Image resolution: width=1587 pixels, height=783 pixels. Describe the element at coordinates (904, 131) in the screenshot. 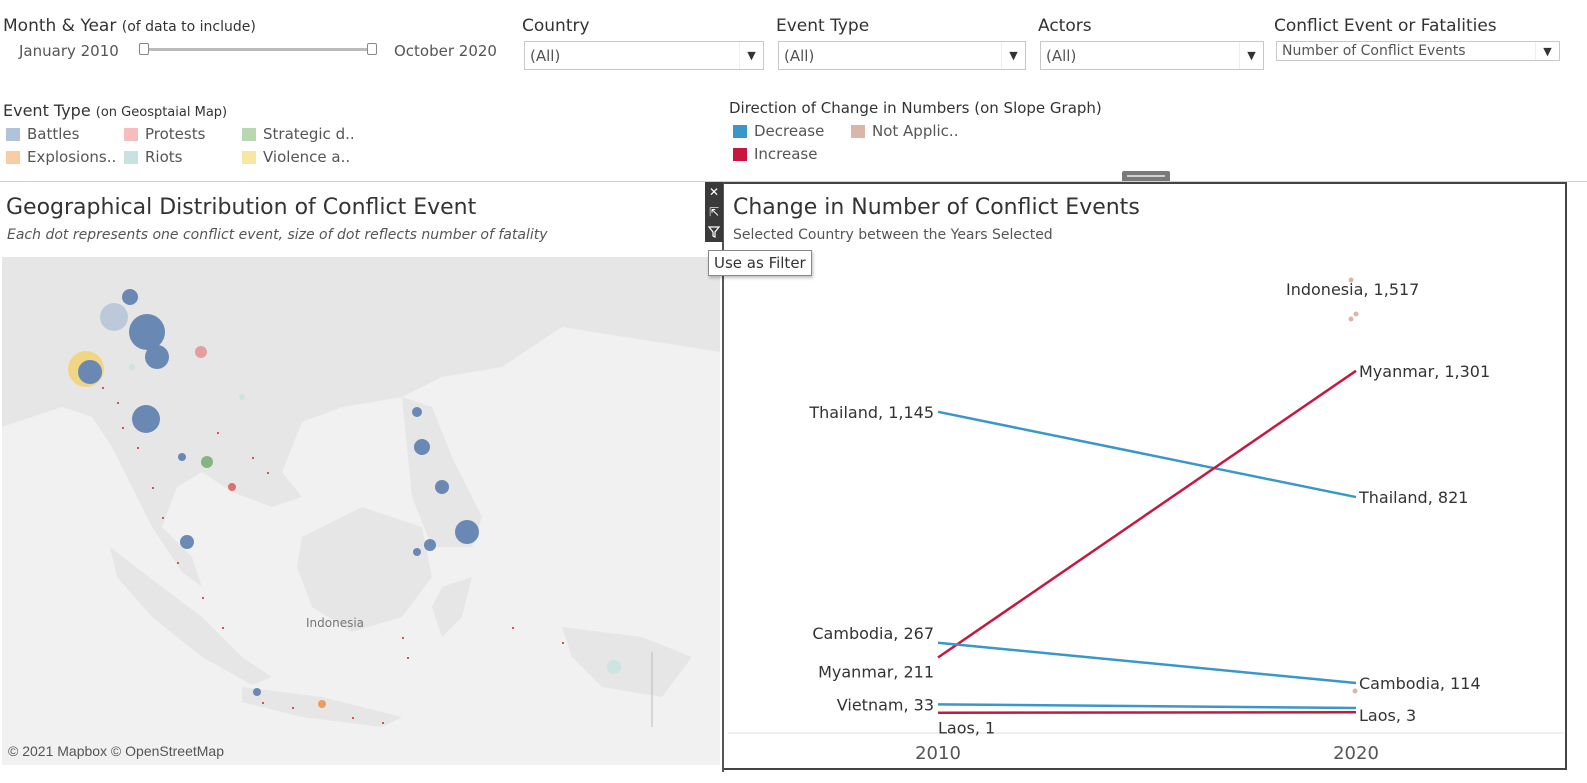

I see `legend-item-not-applicable: Not Applic..` at that location.